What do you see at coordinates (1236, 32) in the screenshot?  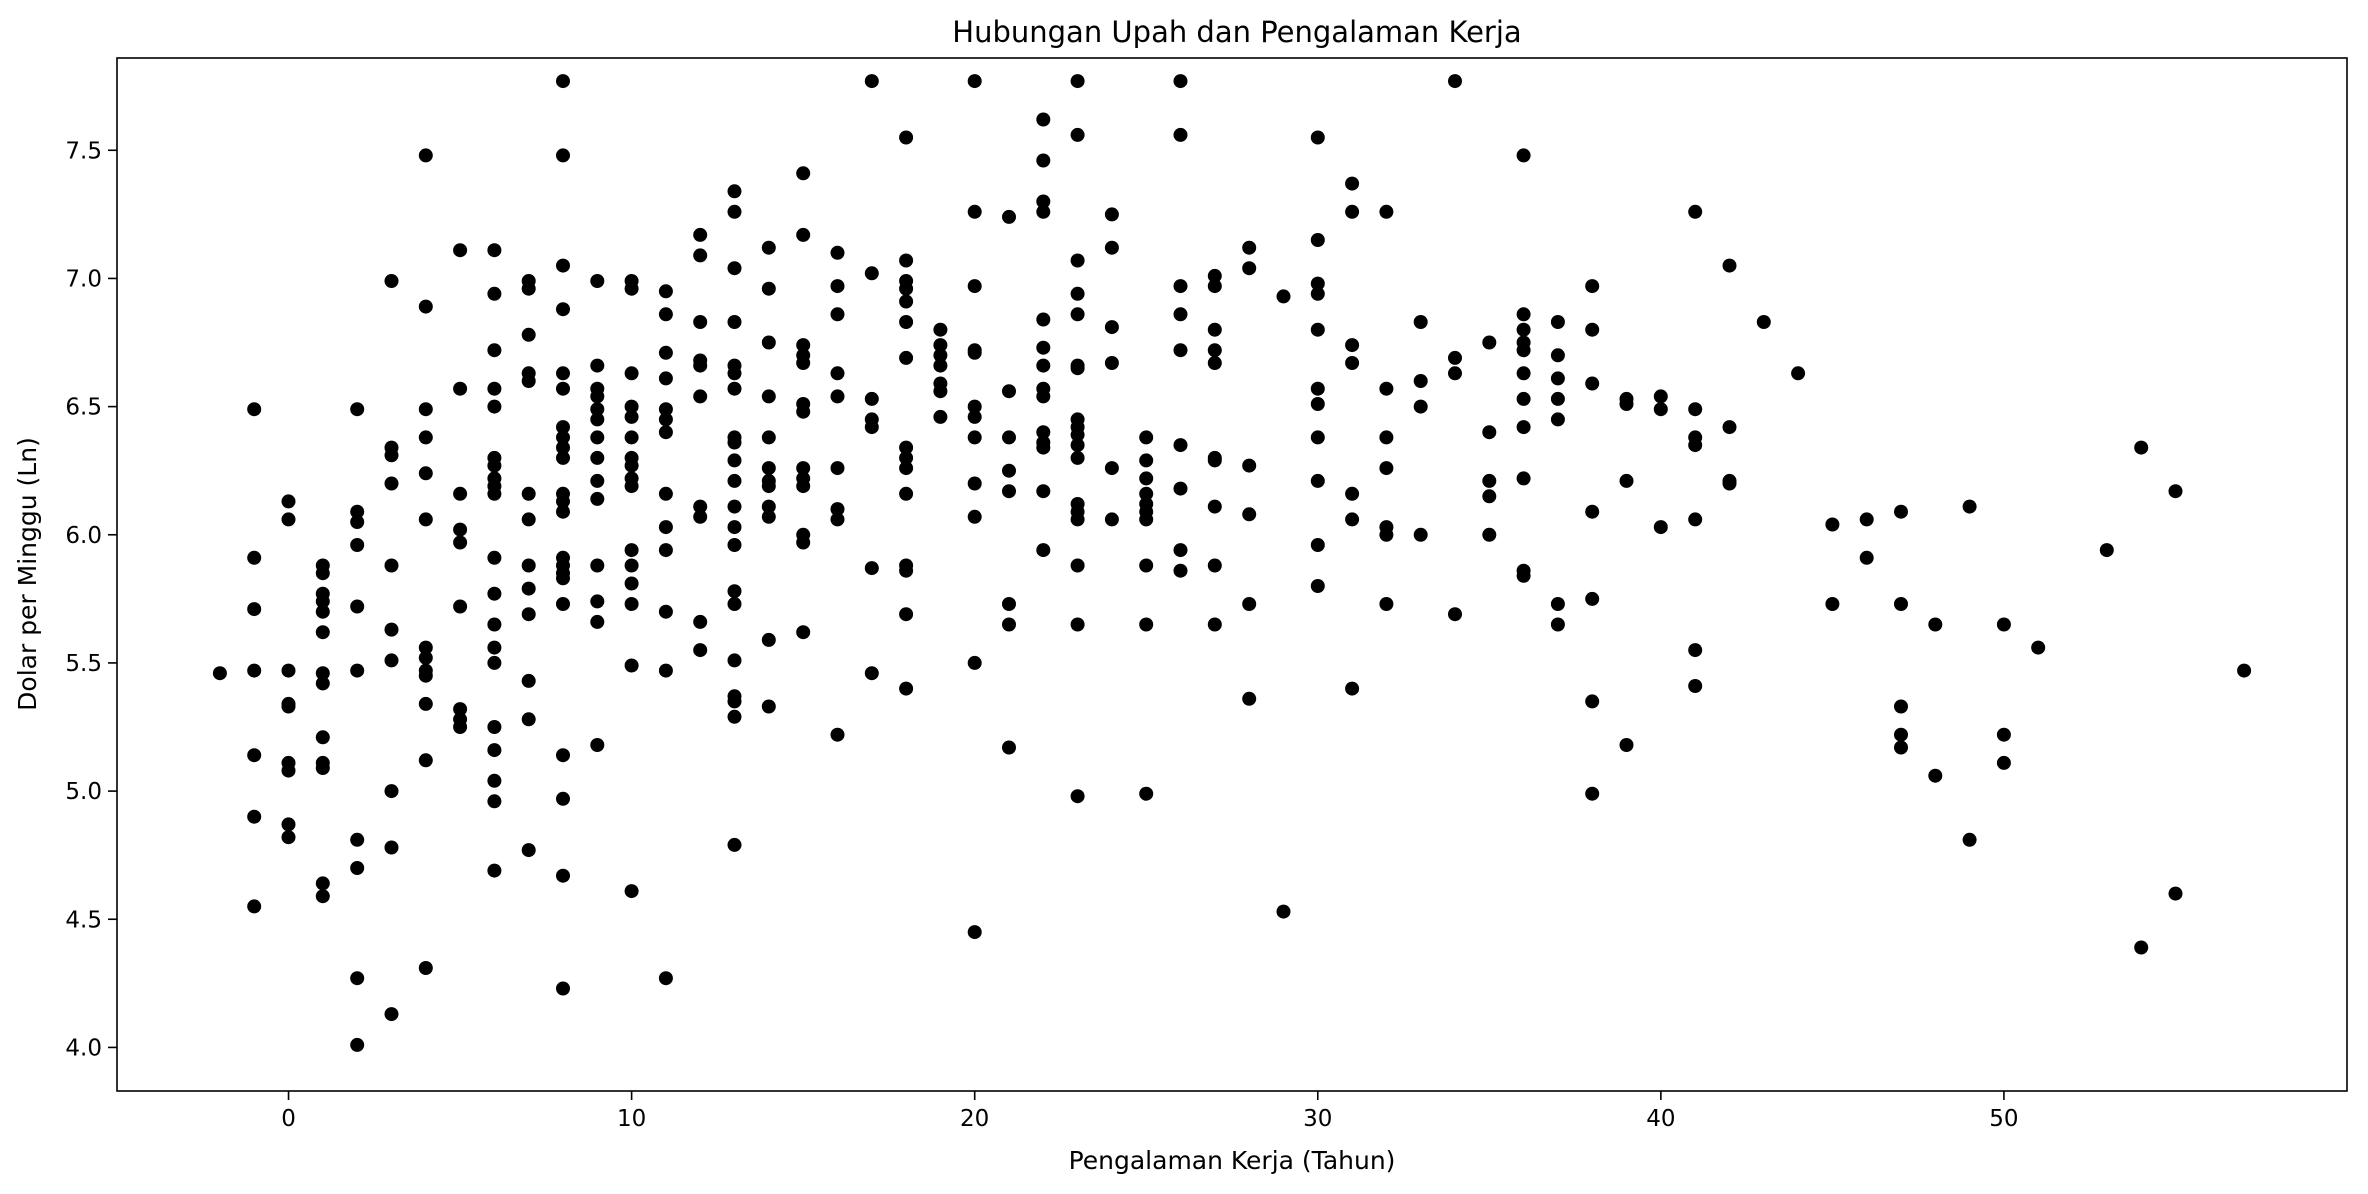 I see `chart-title: Hubungan Upah dan Pengalaman Kerja` at bounding box center [1236, 32].